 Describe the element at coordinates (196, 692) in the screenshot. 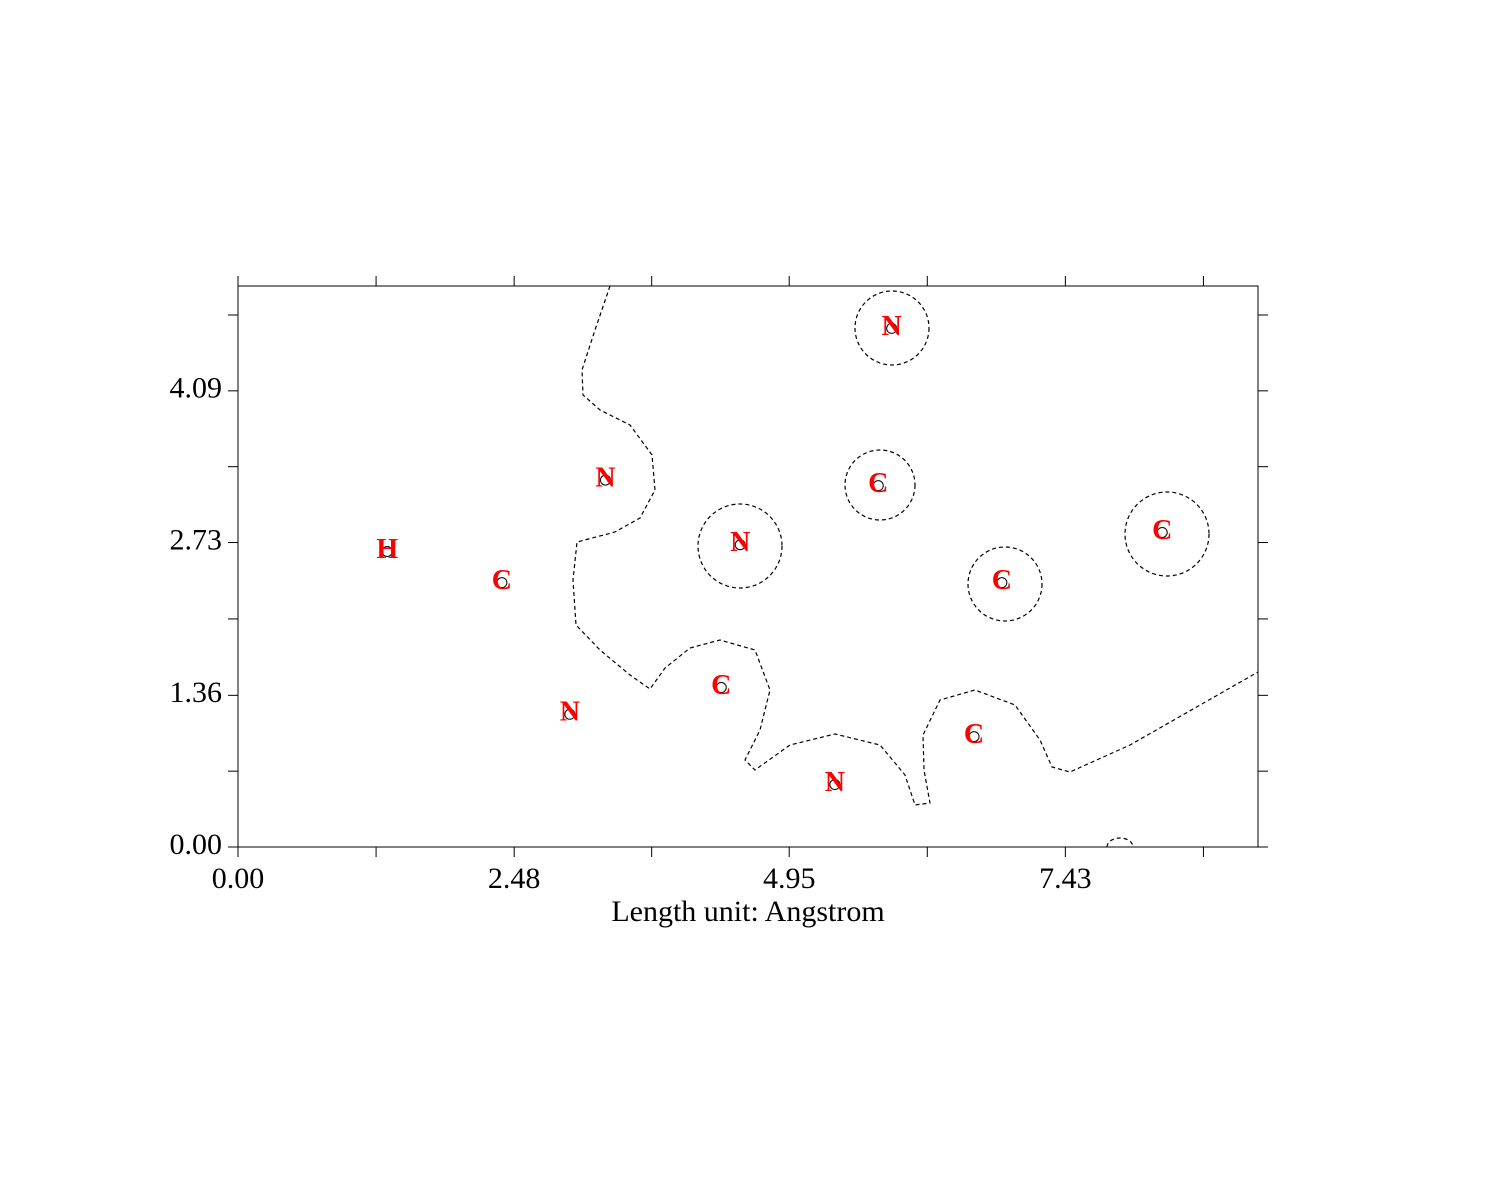

I see `y-tick-label: 1.36` at that location.